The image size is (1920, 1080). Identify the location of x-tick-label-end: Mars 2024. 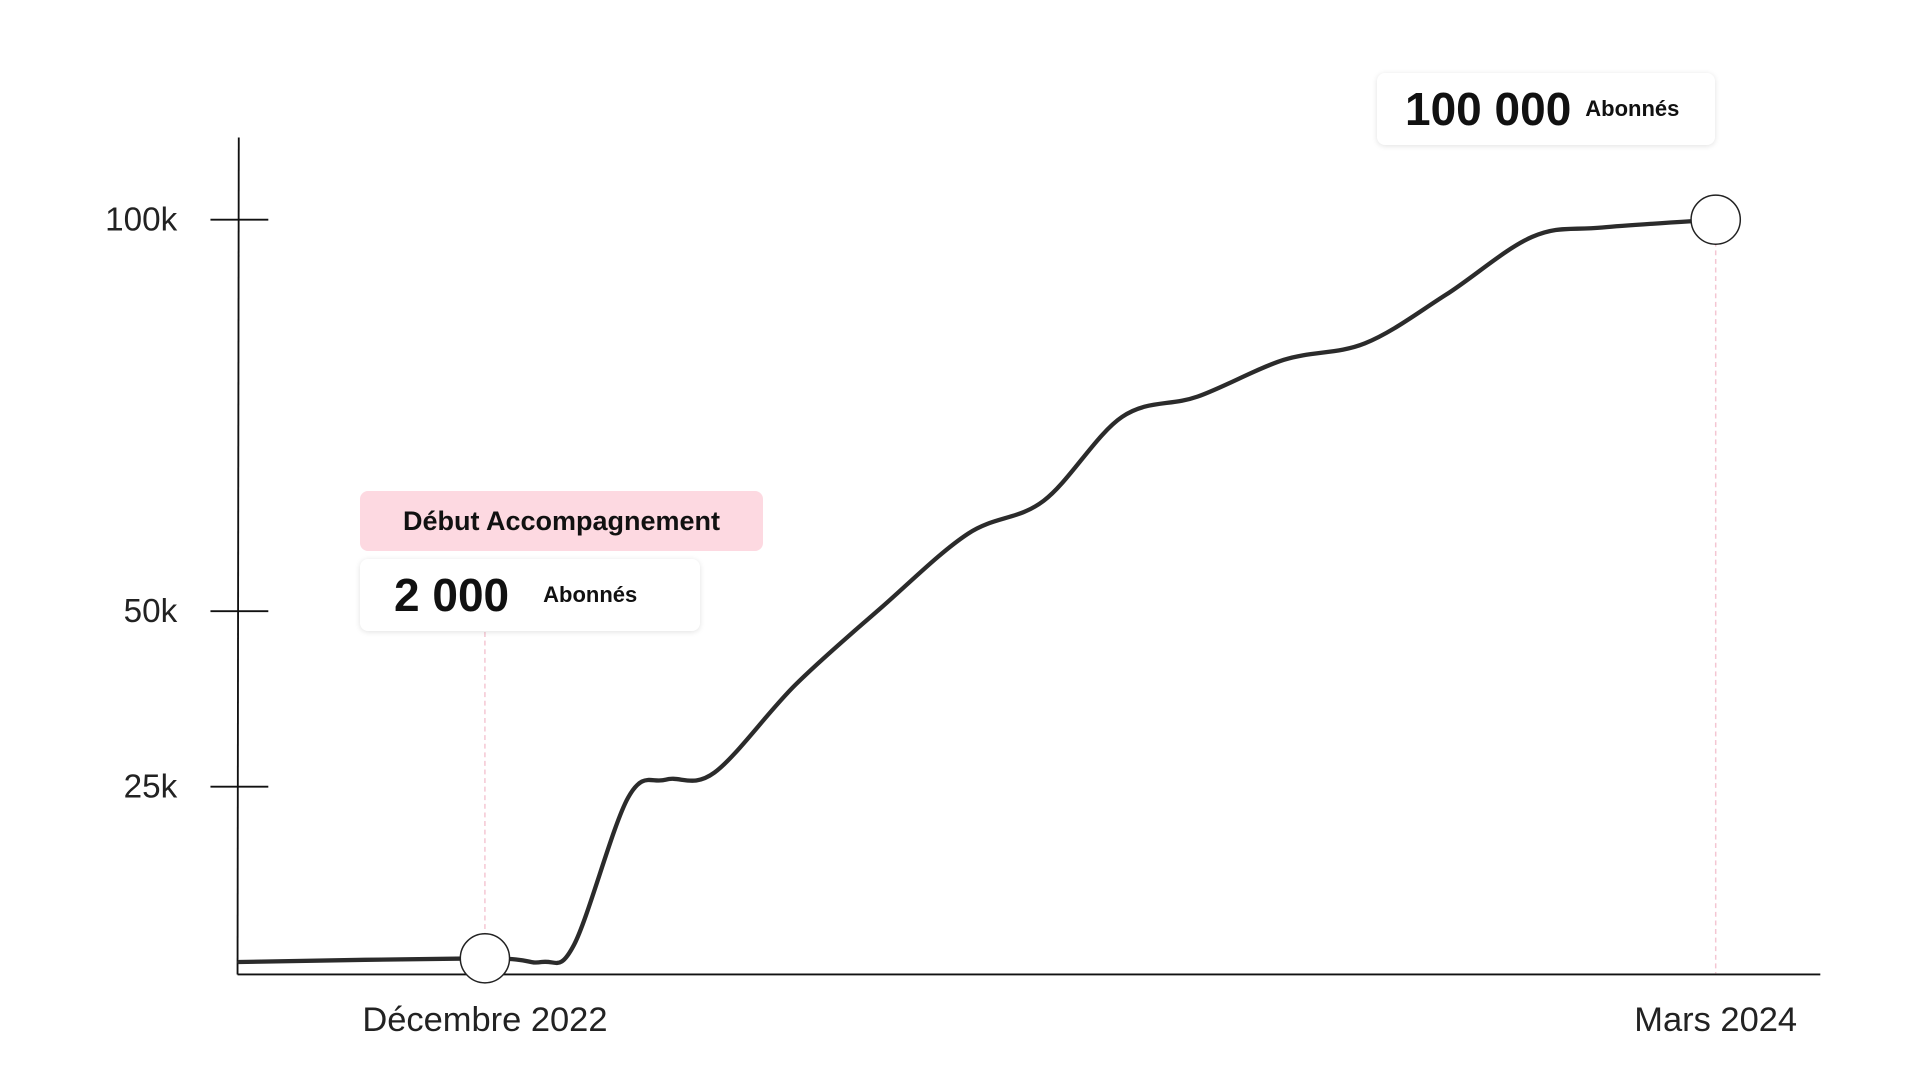
(1715, 1020).